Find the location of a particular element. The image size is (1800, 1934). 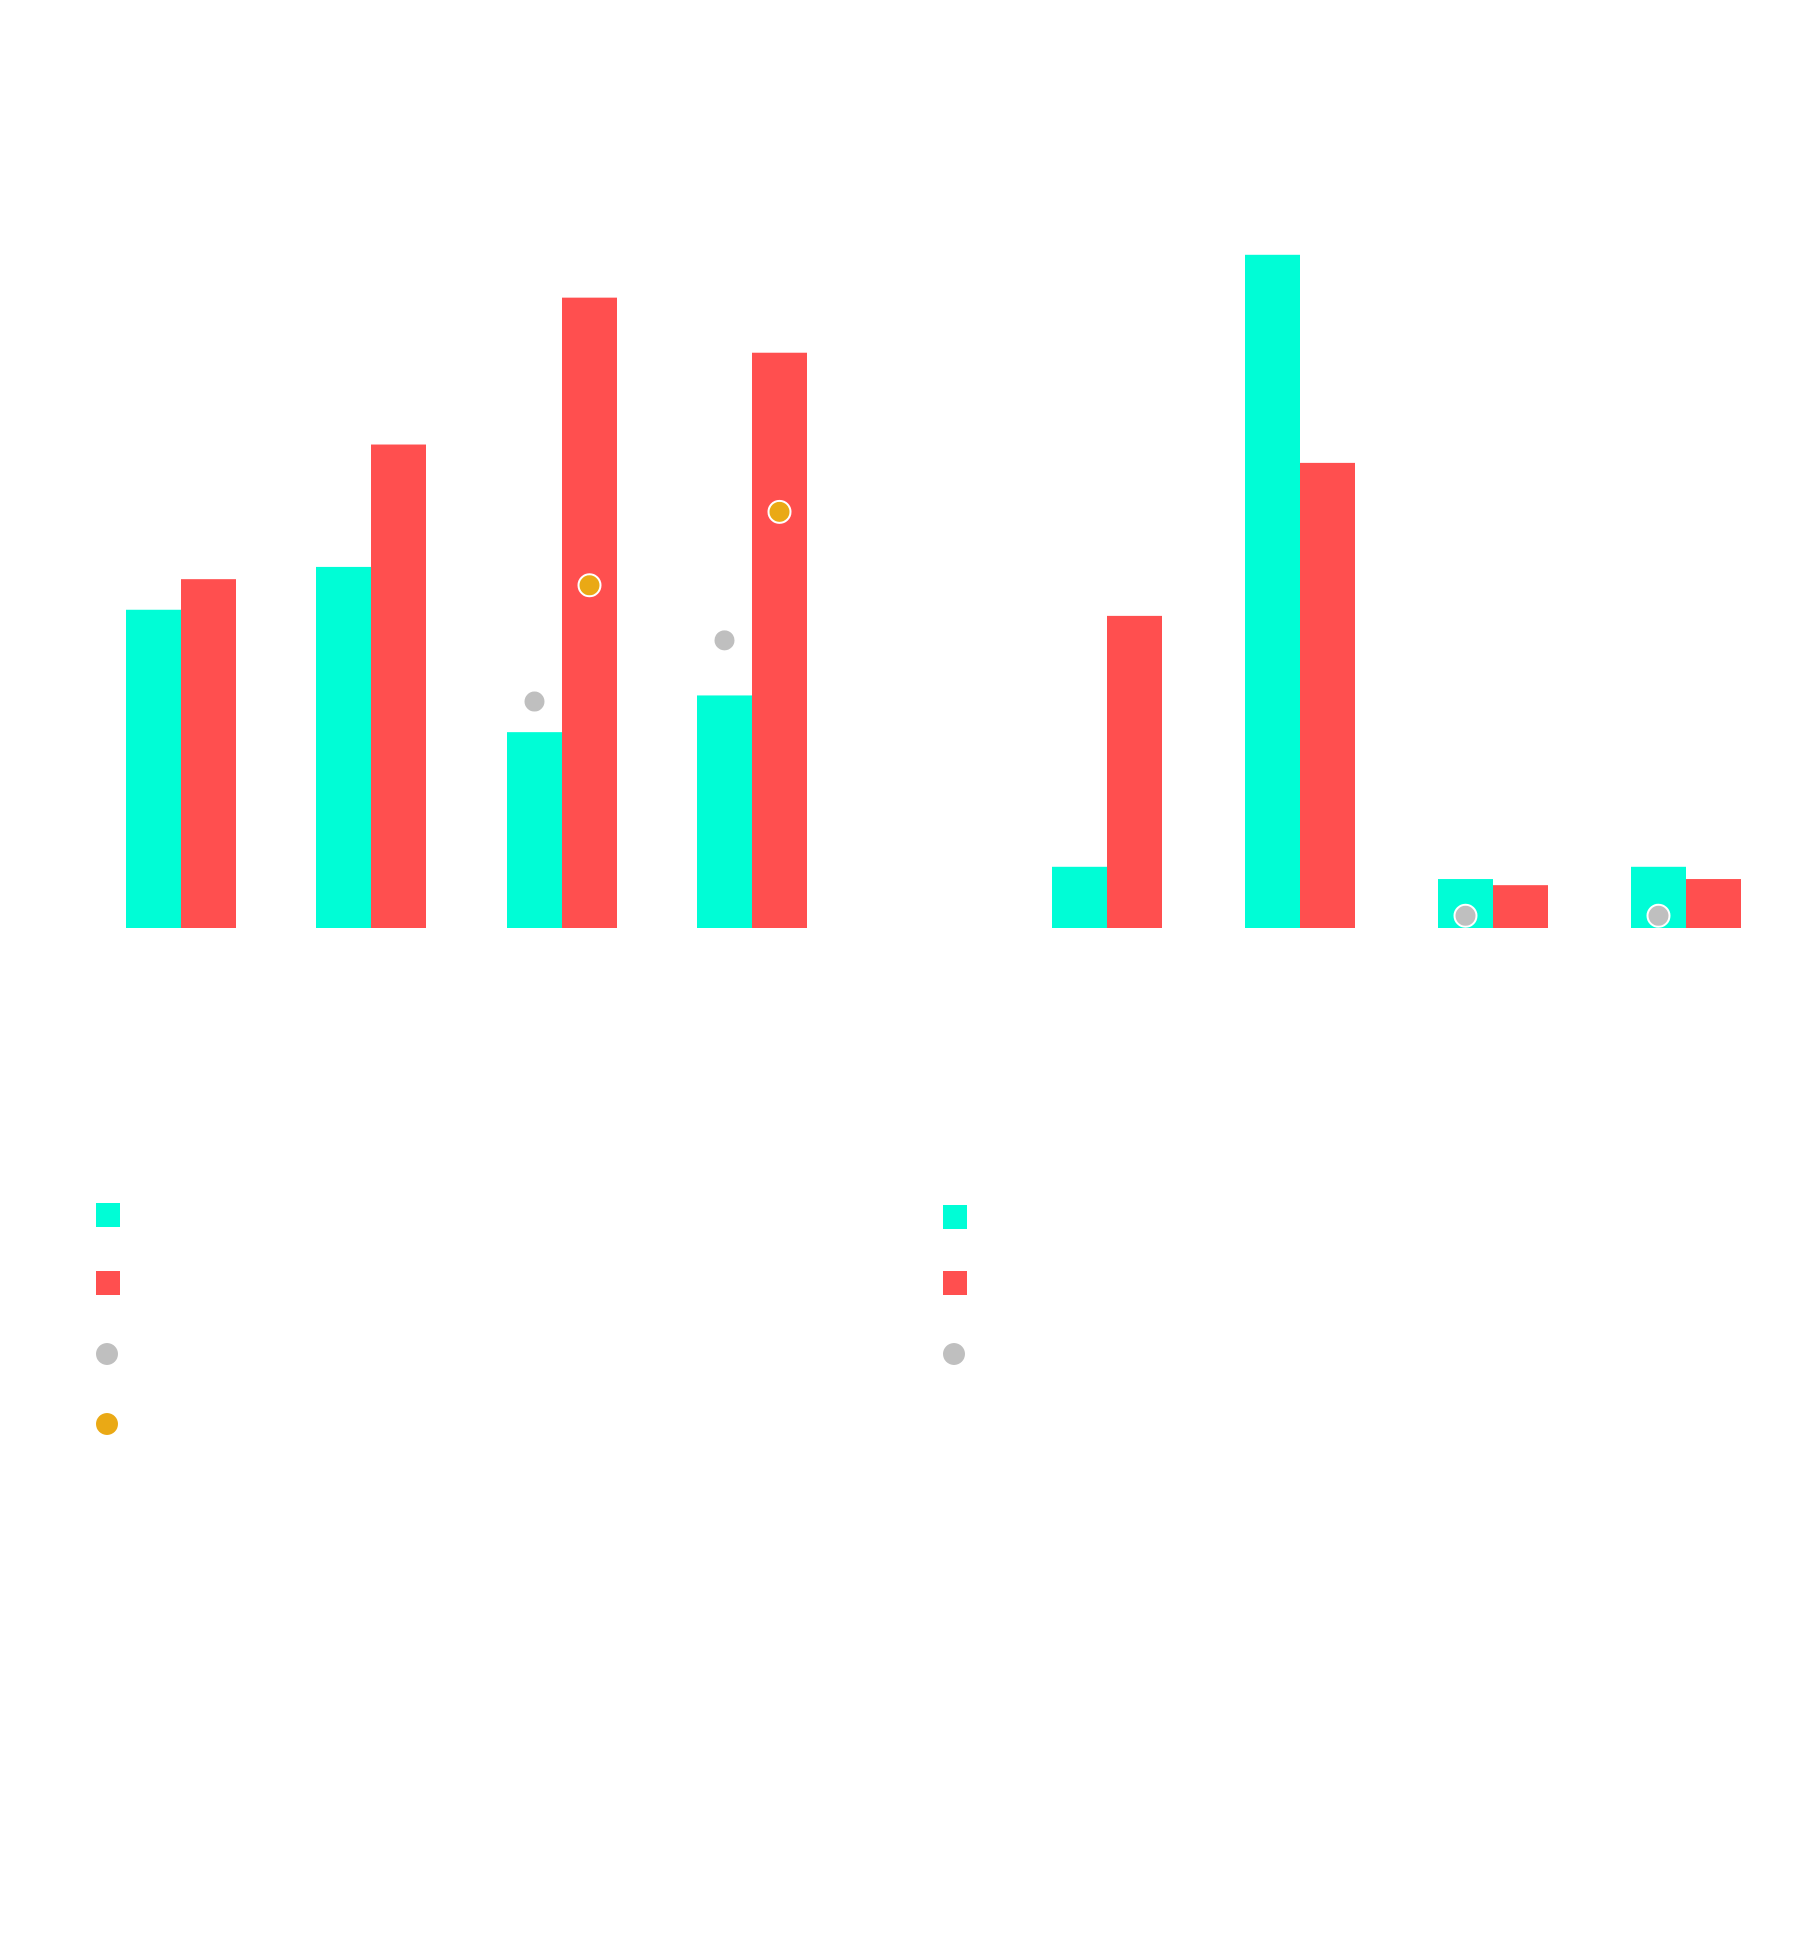

point-right-series2-cat3 is located at coordinates (1658, 915).